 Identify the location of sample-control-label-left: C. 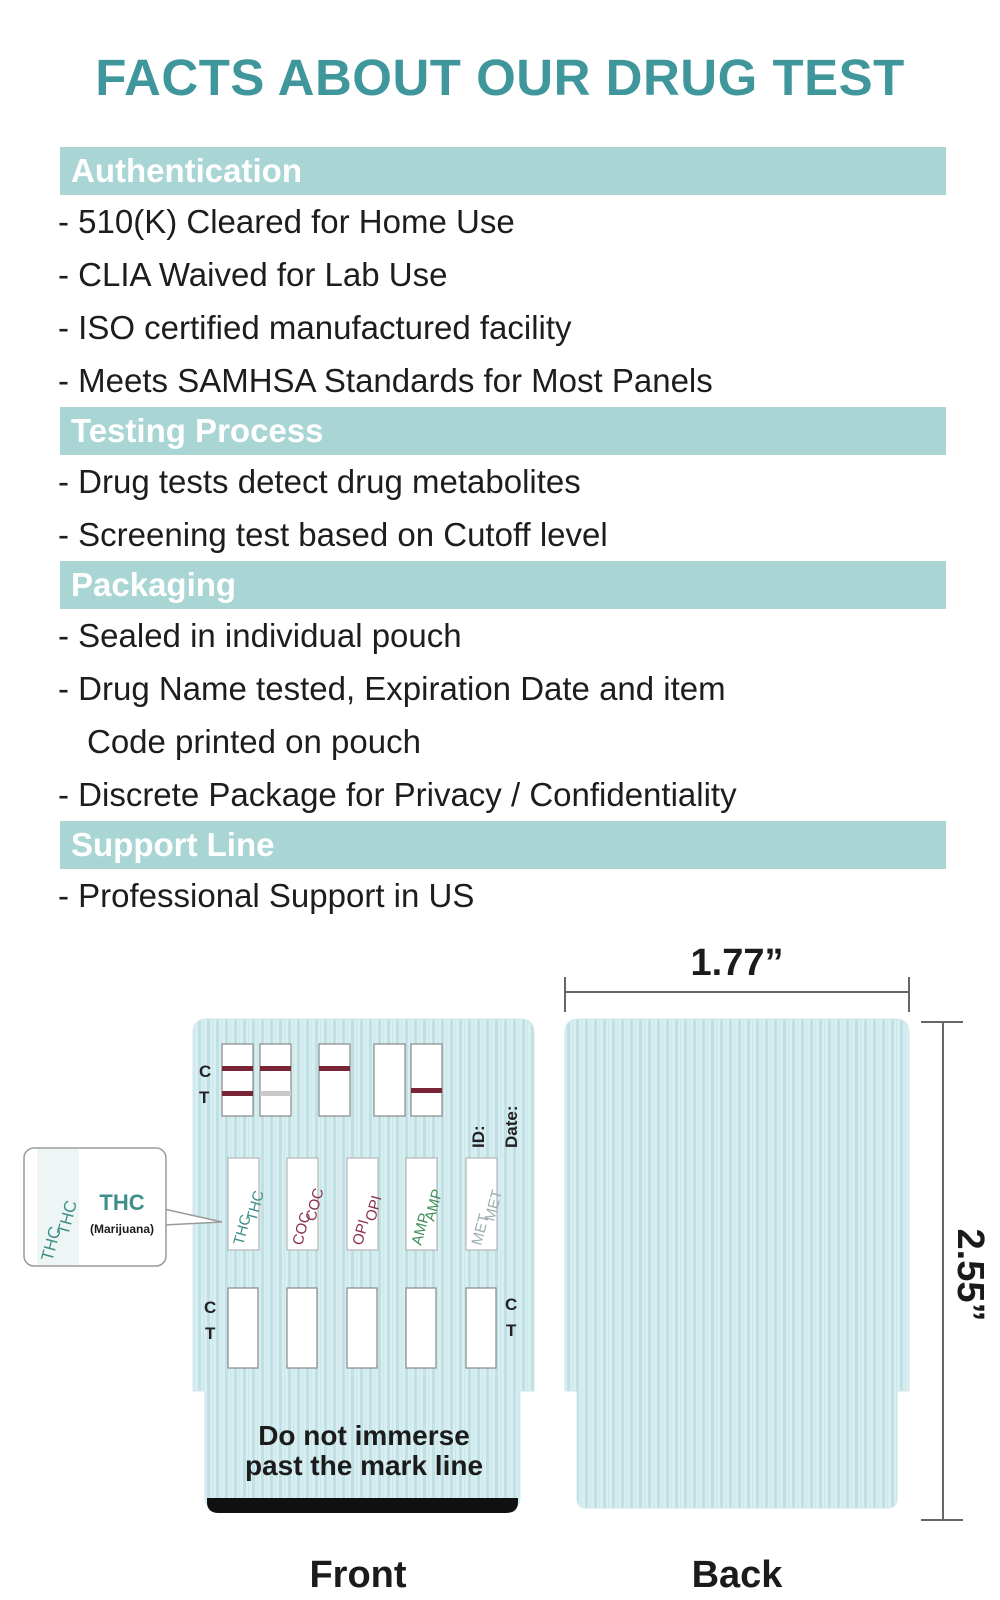
(210, 1307).